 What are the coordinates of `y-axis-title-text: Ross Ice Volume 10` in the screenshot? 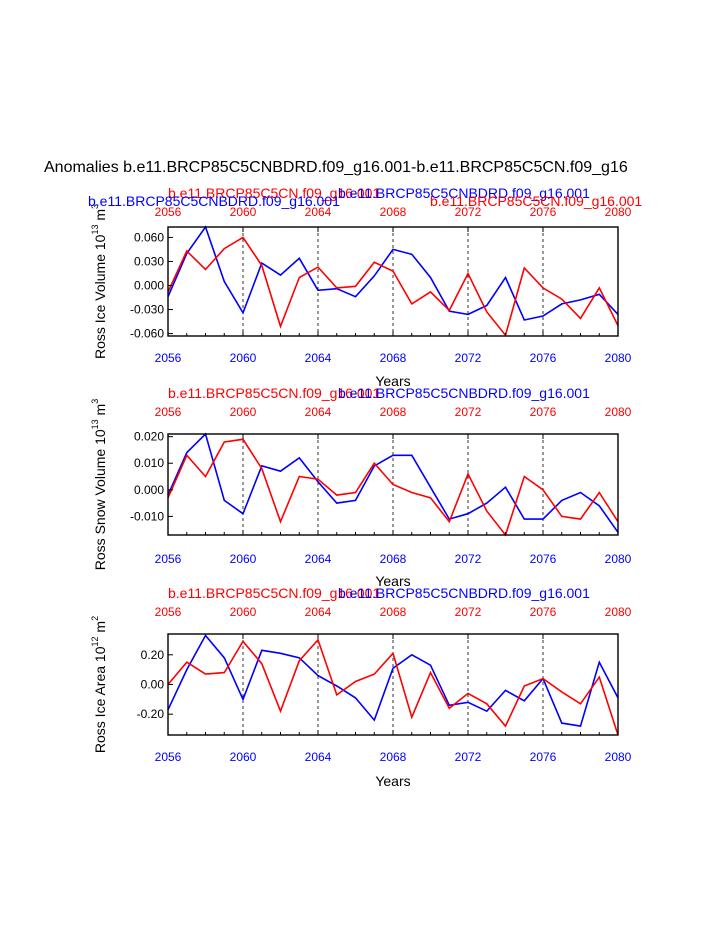 It's located at (100, 296).